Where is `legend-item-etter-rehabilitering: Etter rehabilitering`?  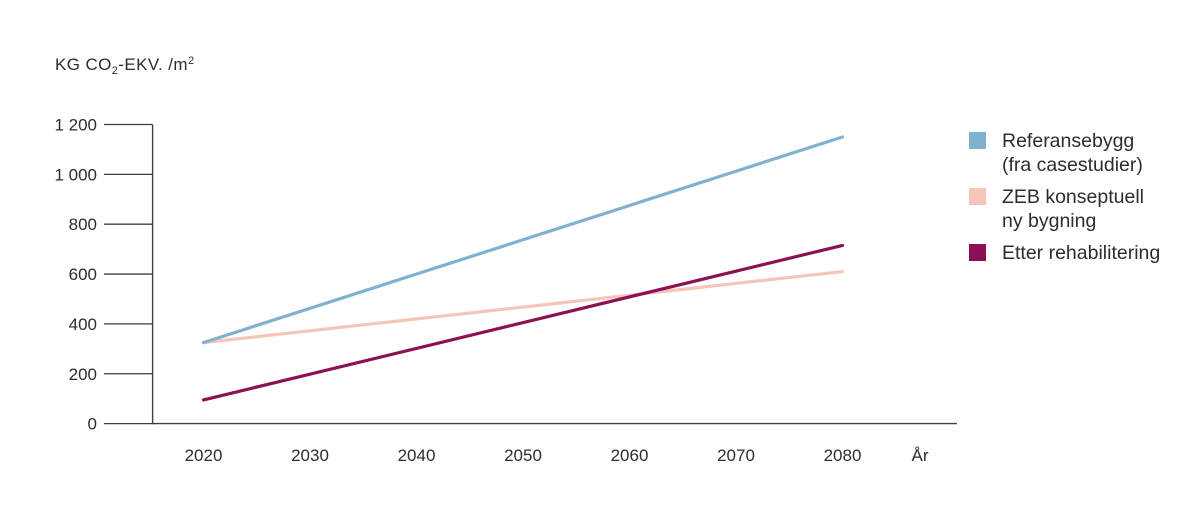 legend-item-etter-rehabilitering: Etter rehabilitering is located at coordinates (1064, 254).